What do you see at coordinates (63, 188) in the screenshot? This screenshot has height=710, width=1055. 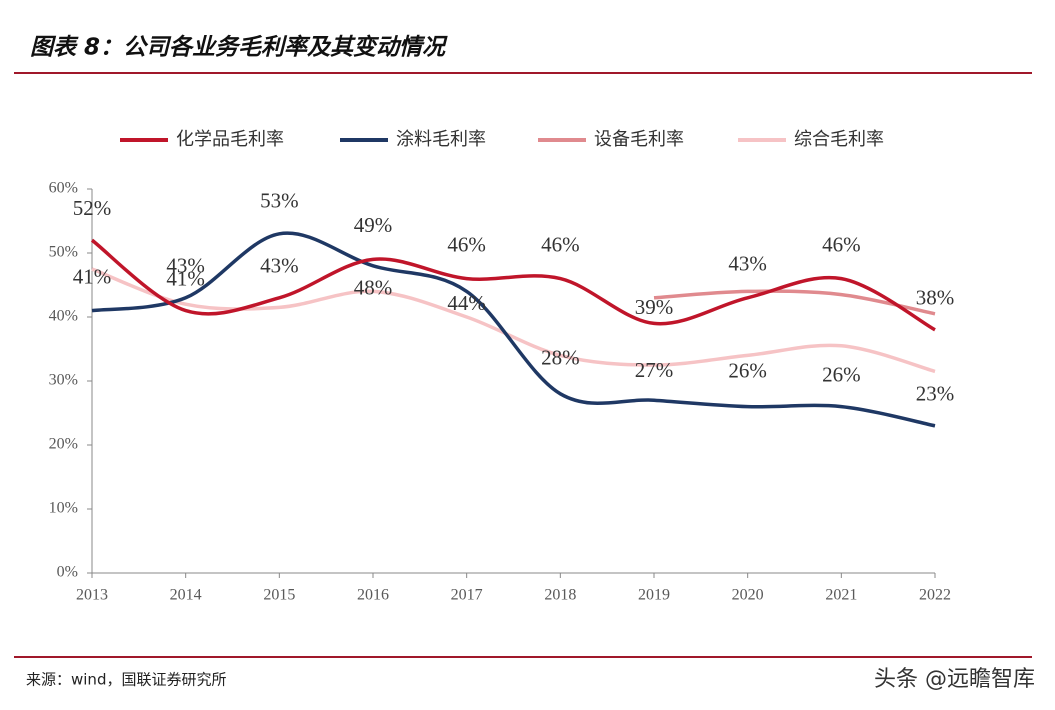 I see `y-tick-label: 60%` at bounding box center [63, 188].